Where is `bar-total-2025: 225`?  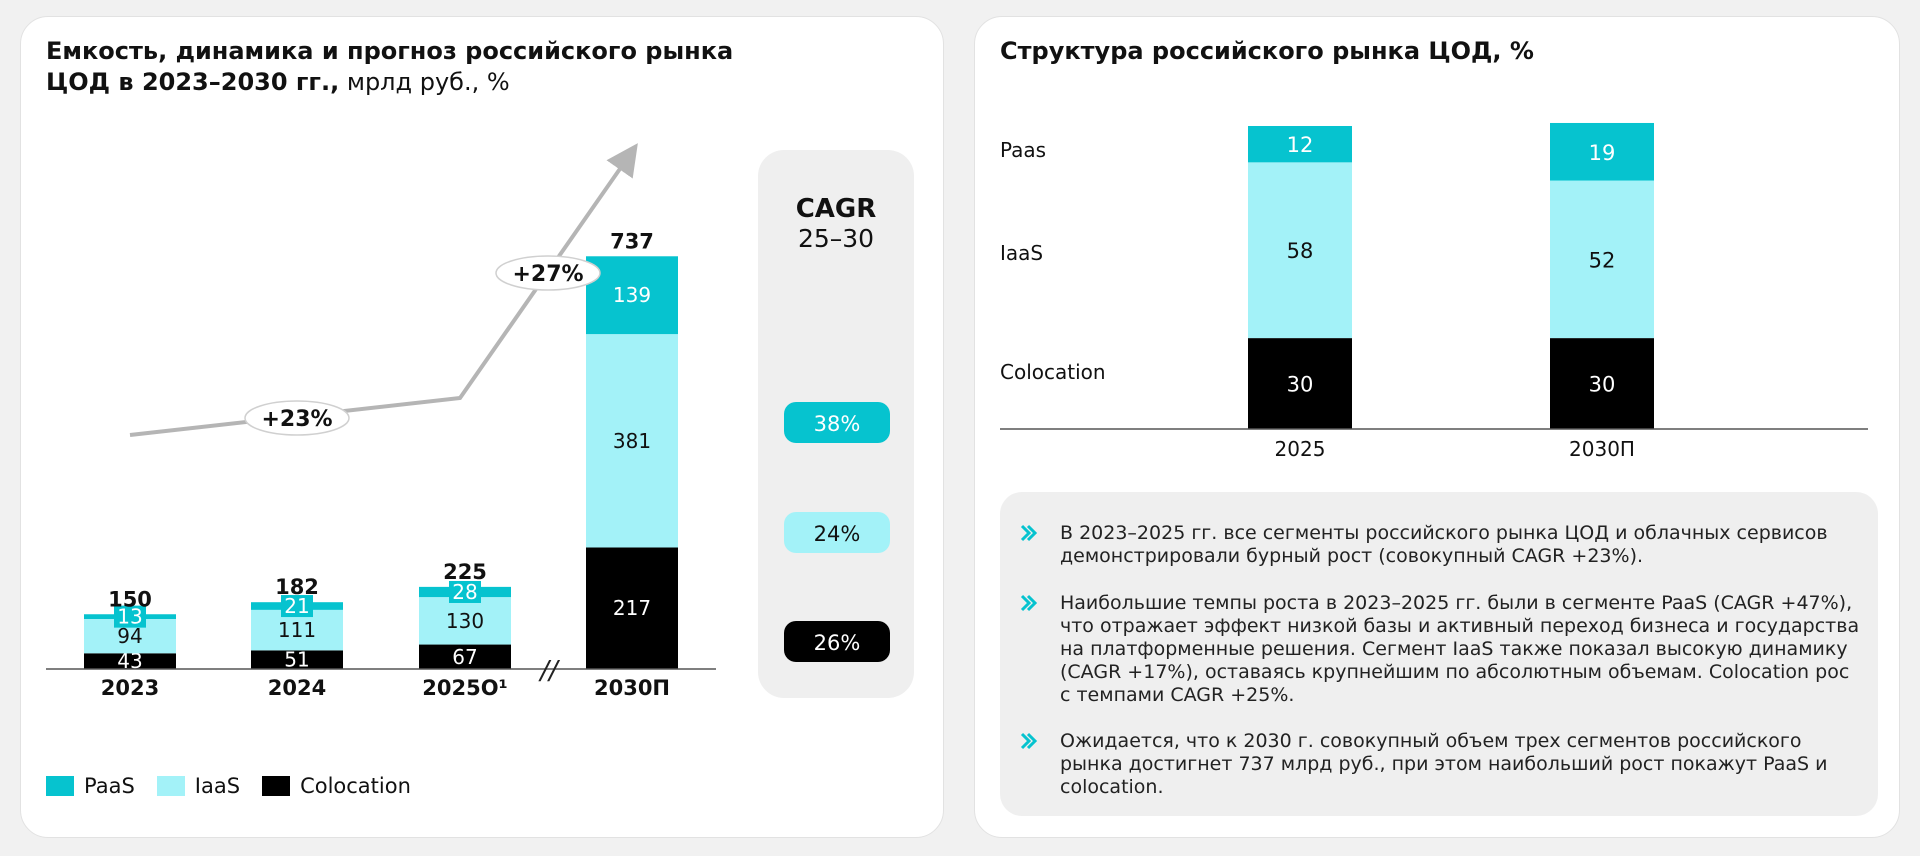 bar-total-2025: 225 is located at coordinates (465, 572).